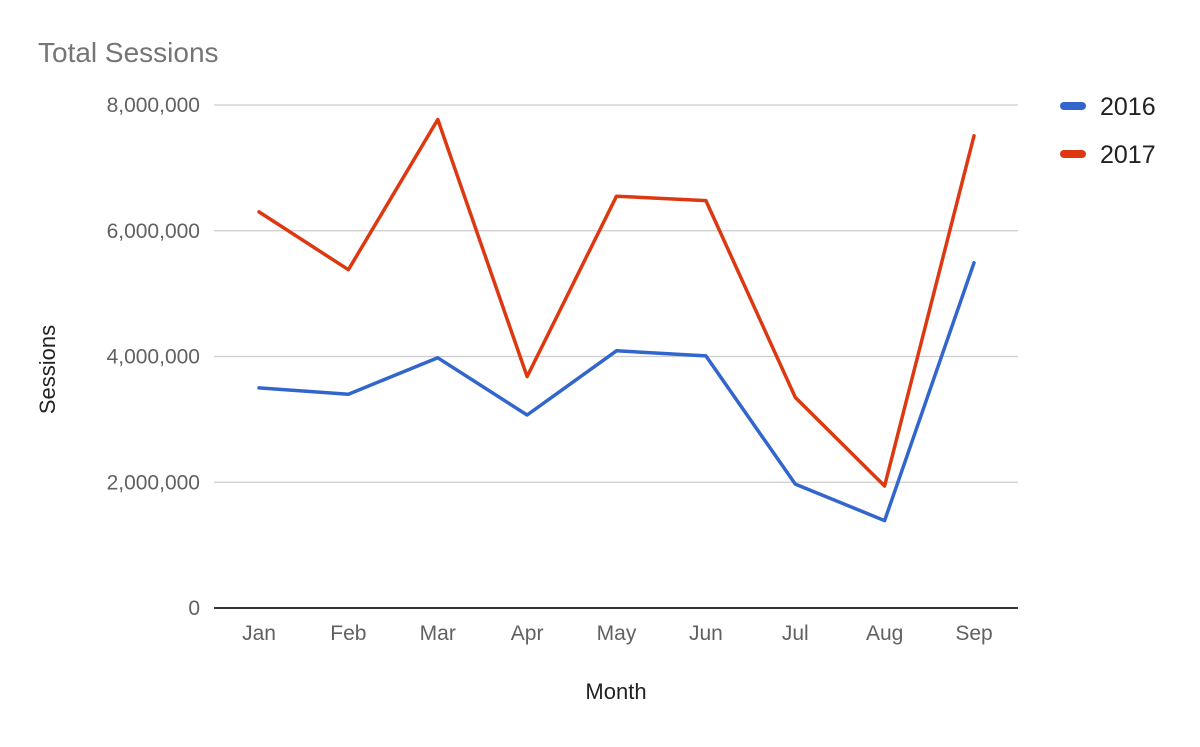 The height and width of the screenshot is (747, 1200). Describe the element at coordinates (795, 633) in the screenshot. I see `x-tick-label: Jul` at that location.